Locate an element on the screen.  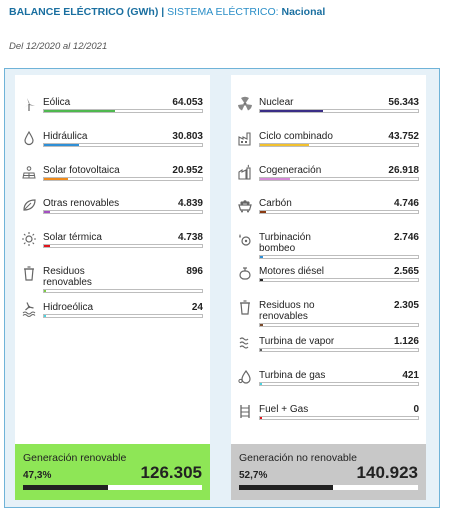
nonrenewable-summary-bar-fill is located at coordinates (286, 487).